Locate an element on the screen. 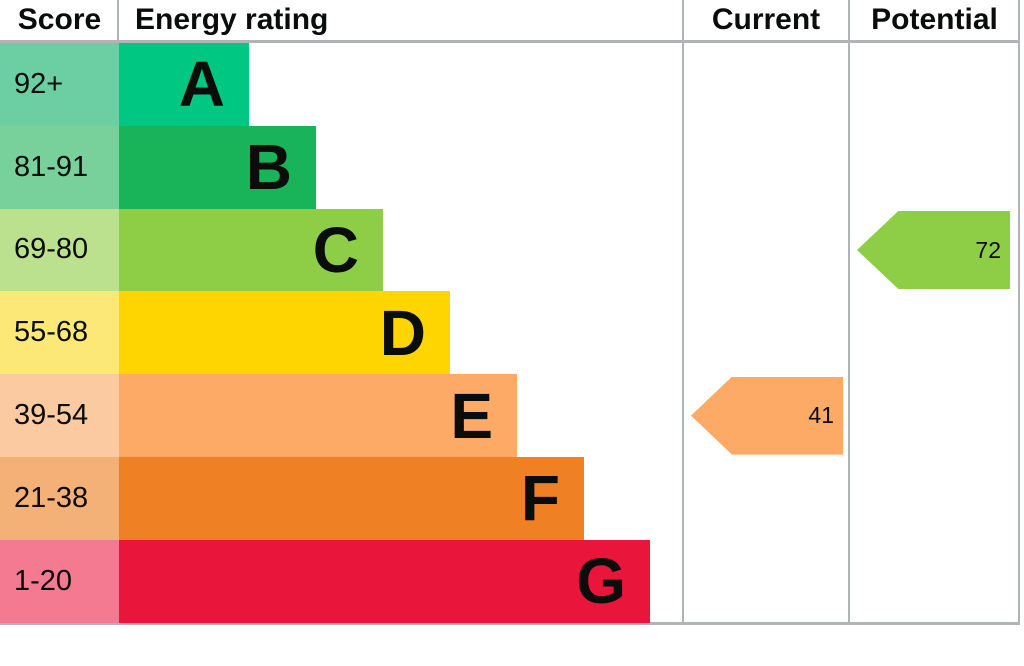 Image resolution: width=1024 pixels, height=666 pixels. header-potential: Potential is located at coordinates (934, 19).